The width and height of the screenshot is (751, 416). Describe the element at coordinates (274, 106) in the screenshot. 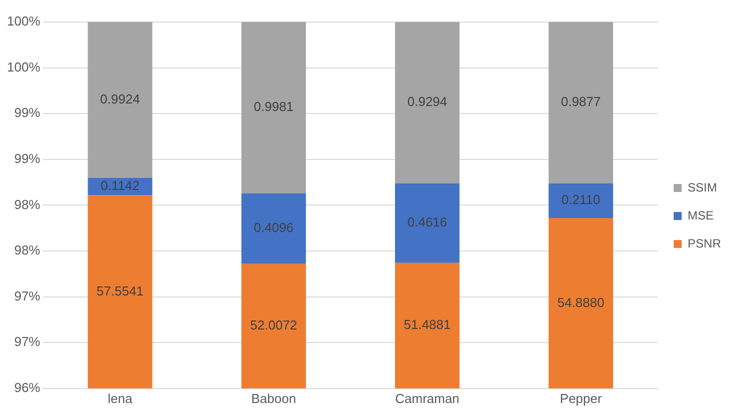

I see `annotation: 0.9981` at that location.